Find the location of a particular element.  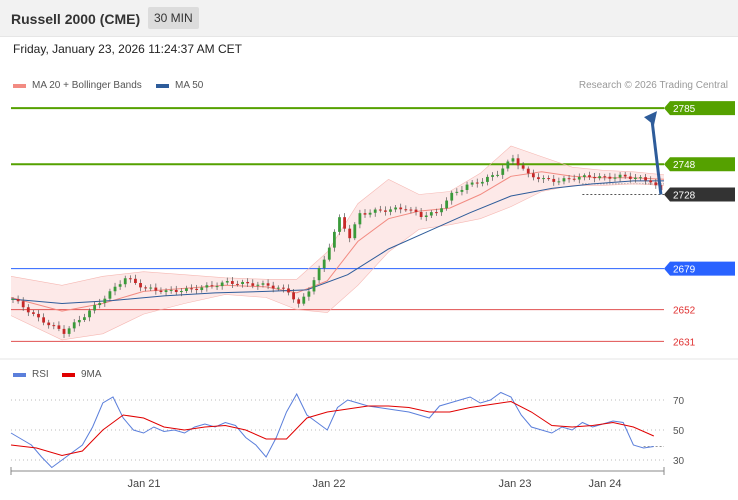

level-tag-2748: 2748 is located at coordinates (699, 164).